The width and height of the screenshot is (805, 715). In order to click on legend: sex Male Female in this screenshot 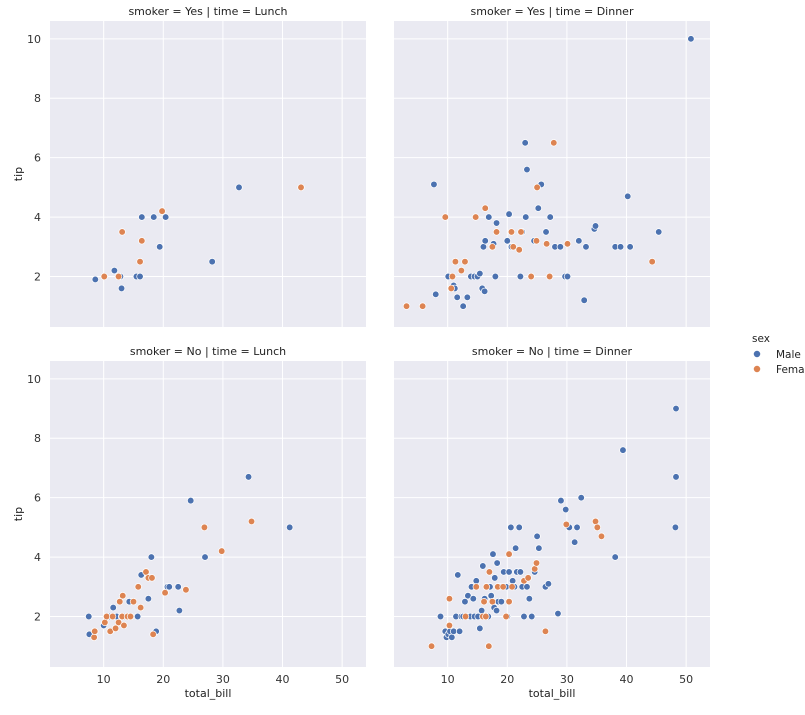, I will do `click(778, 354)`.